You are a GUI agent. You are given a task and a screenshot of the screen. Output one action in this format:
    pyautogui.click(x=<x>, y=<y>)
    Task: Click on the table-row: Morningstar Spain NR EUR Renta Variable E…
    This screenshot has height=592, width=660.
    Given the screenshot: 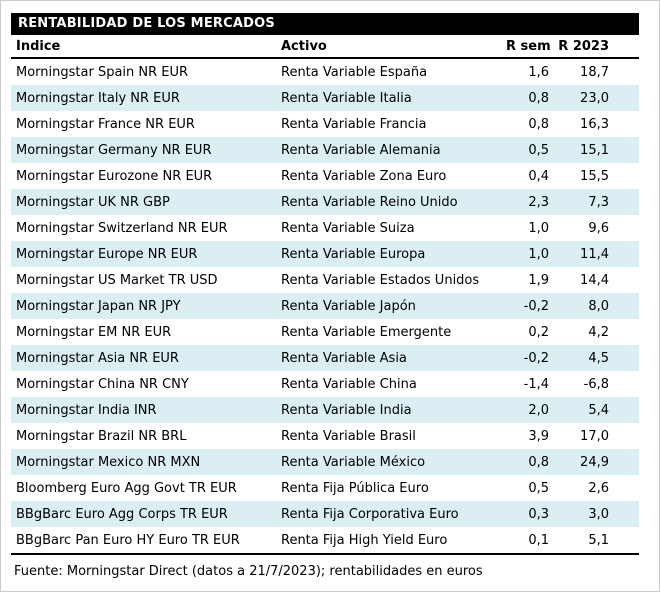 What is the action you would take?
    pyautogui.click(x=325, y=72)
    